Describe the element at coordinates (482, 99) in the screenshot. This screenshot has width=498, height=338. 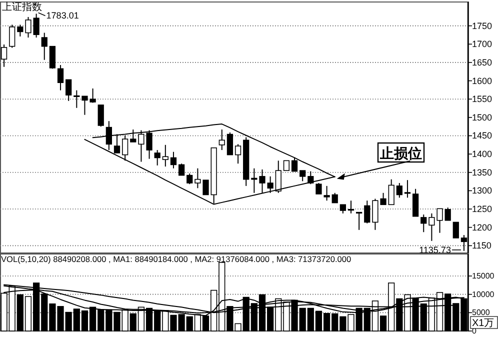
I see `y-tick-label: 1550` at that location.